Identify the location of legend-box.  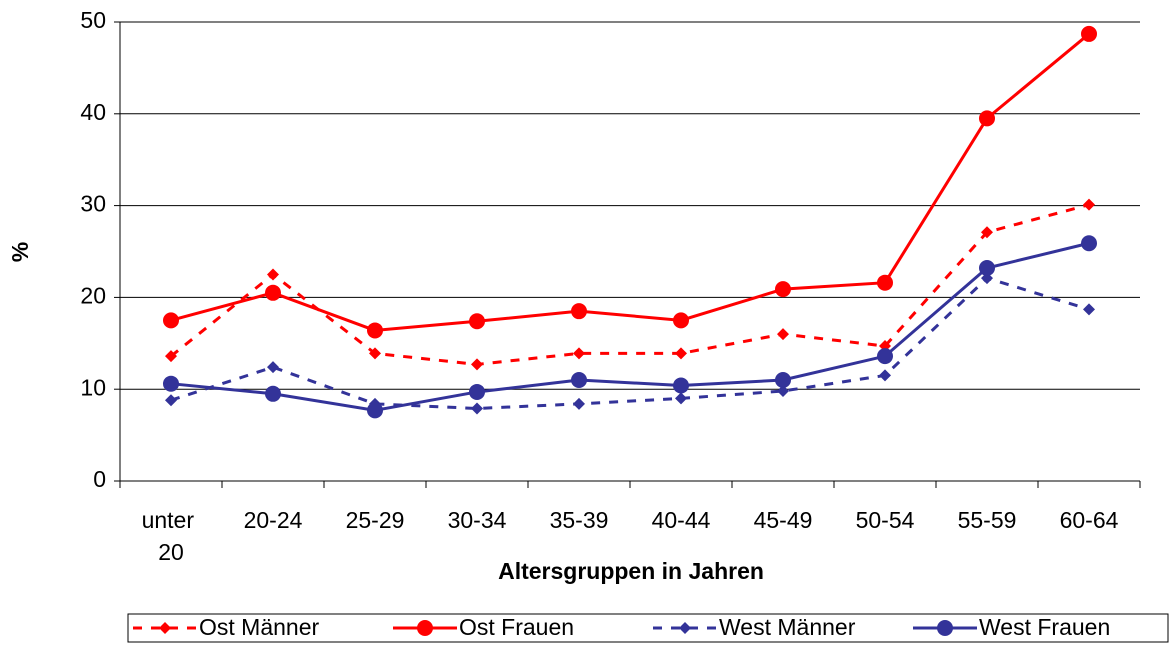
(648, 628).